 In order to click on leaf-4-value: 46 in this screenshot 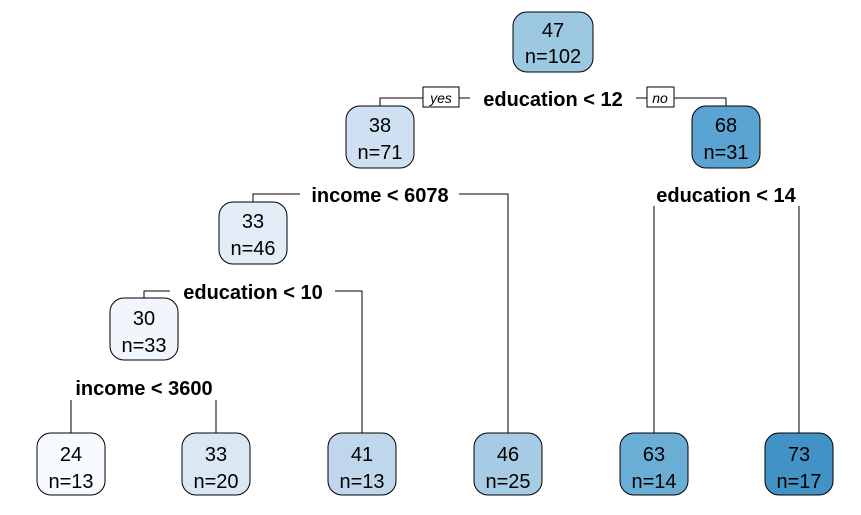, I will do `click(508, 455)`.